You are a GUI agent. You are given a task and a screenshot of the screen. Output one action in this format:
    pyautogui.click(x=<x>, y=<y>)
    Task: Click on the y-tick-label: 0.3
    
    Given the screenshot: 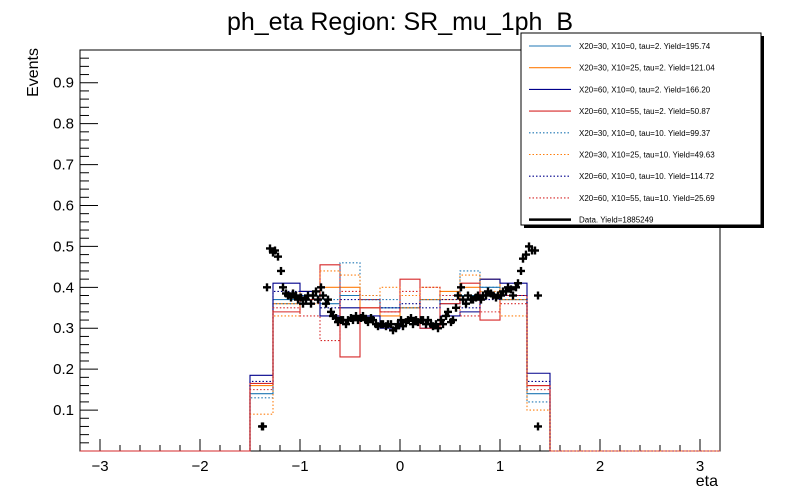 What is the action you would take?
    pyautogui.click(x=63, y=328)
    